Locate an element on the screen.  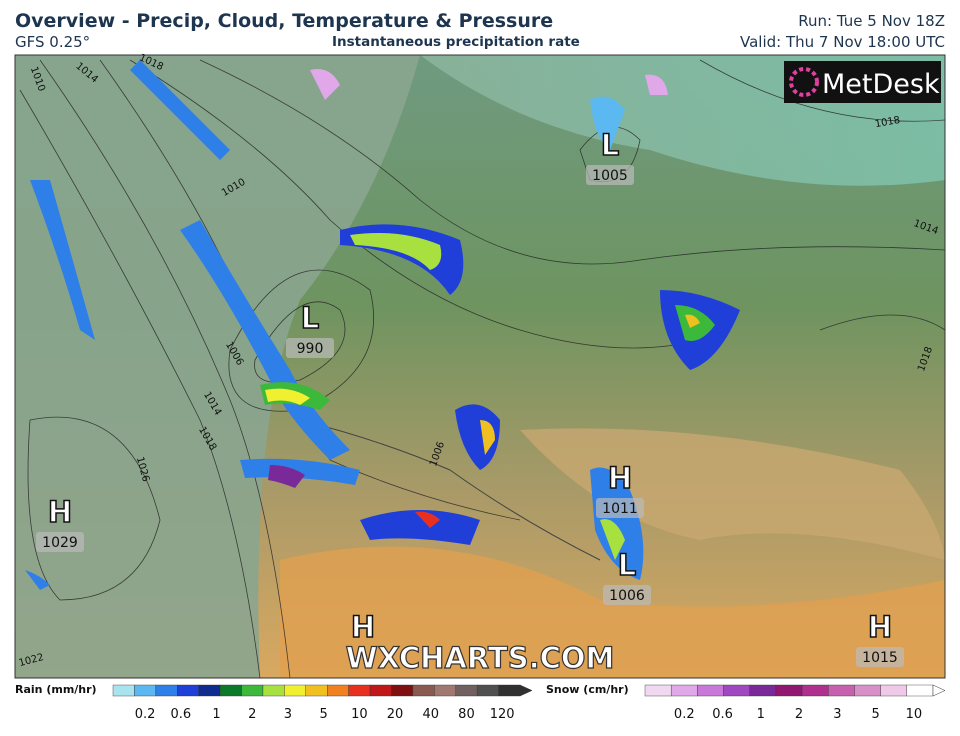
logo: MetDesk is located at coordinates (881, 84).